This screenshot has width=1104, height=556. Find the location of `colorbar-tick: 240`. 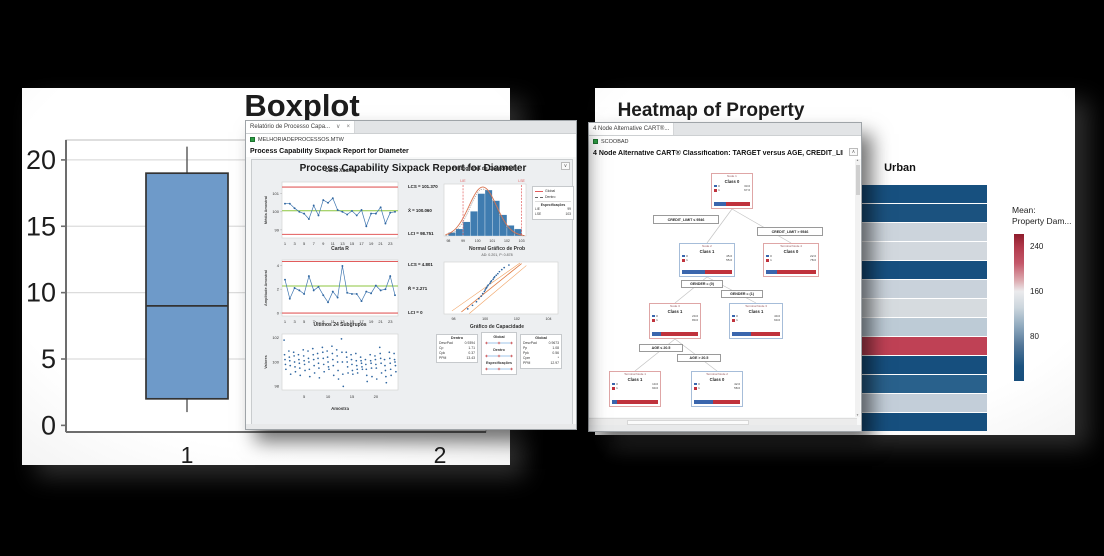

colorbar-tick: 240 is located at coordinates (1037, 246).